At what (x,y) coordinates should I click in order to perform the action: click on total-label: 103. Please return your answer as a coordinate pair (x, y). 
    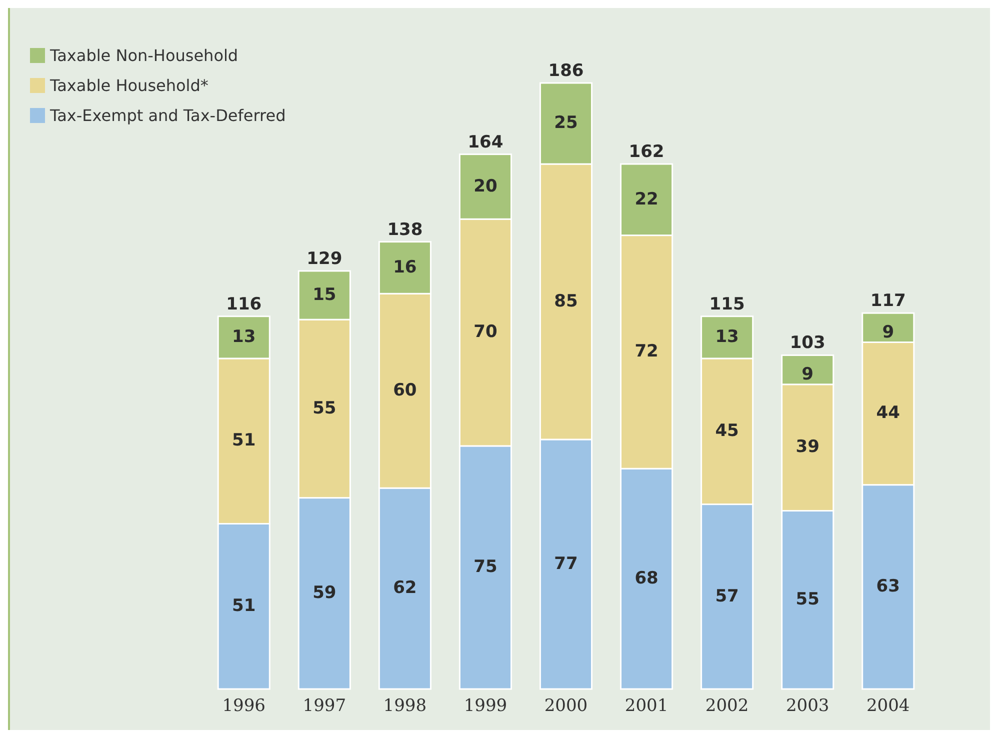
    Looking at the image, I should click on (808, 343).